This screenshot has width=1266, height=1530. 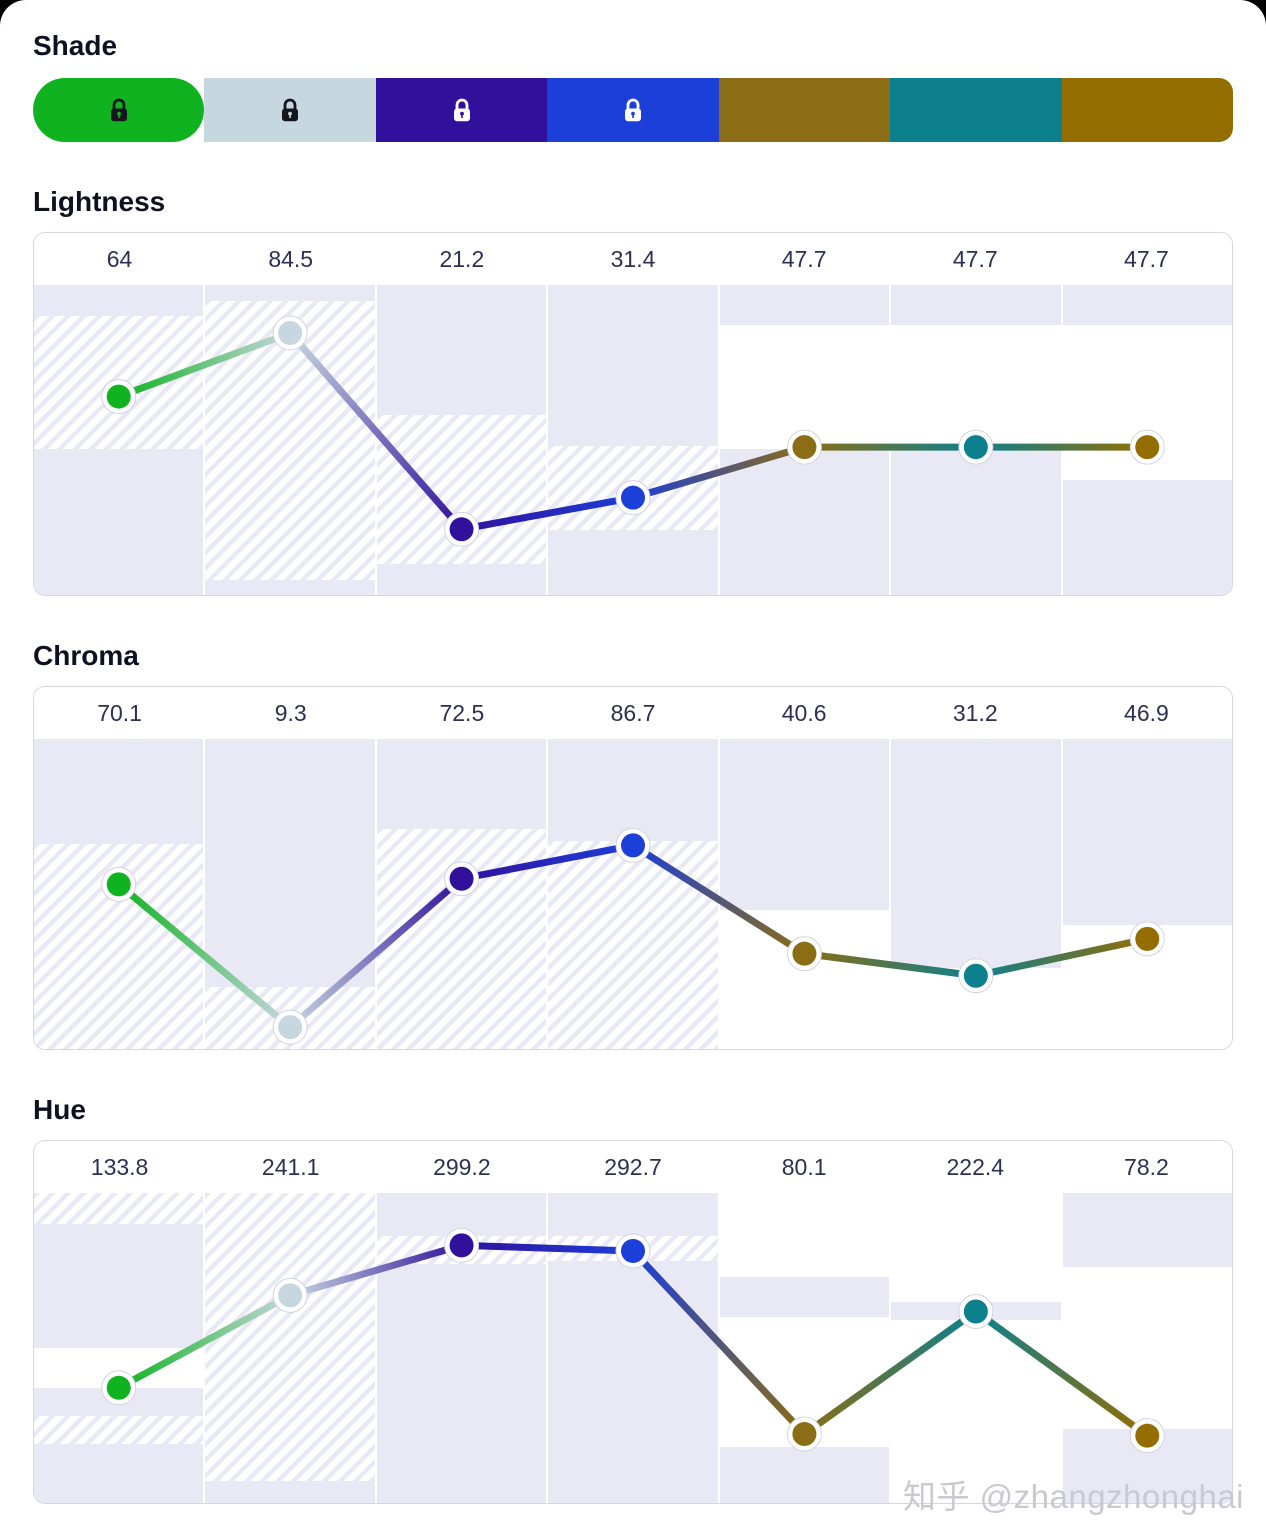 What do you see at coordinates (804, 712) in the screenshot?
I see `chroma-value-label: 40.6` at bounding box center [804, 712].